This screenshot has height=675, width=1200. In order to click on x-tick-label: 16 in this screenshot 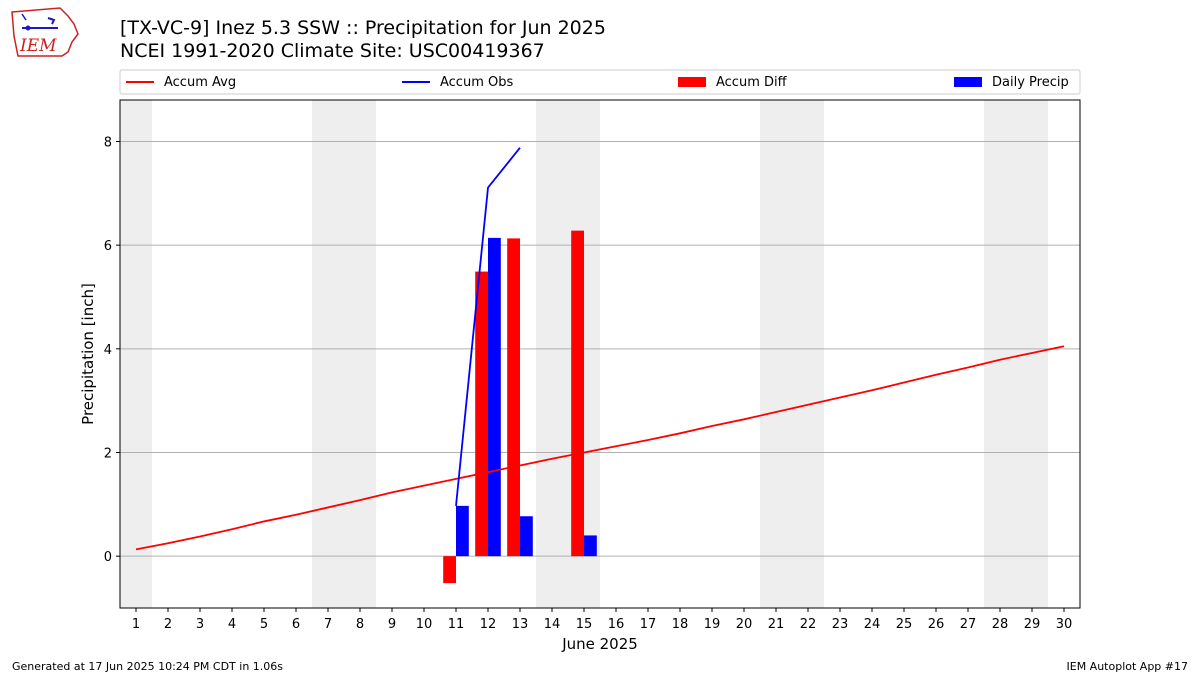, I will do `click(616, 624)`.